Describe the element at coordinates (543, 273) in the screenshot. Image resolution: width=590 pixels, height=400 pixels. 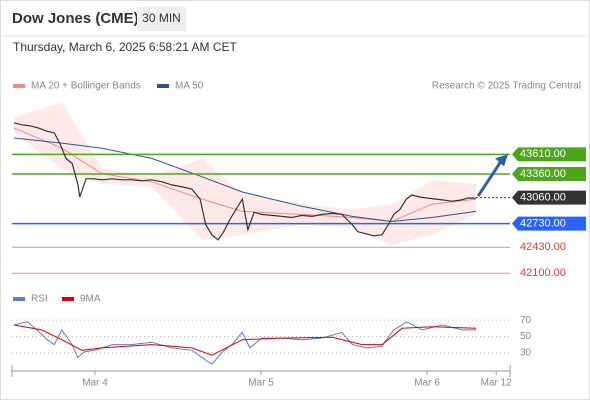
I see `level-label: 42100.00` at that location.